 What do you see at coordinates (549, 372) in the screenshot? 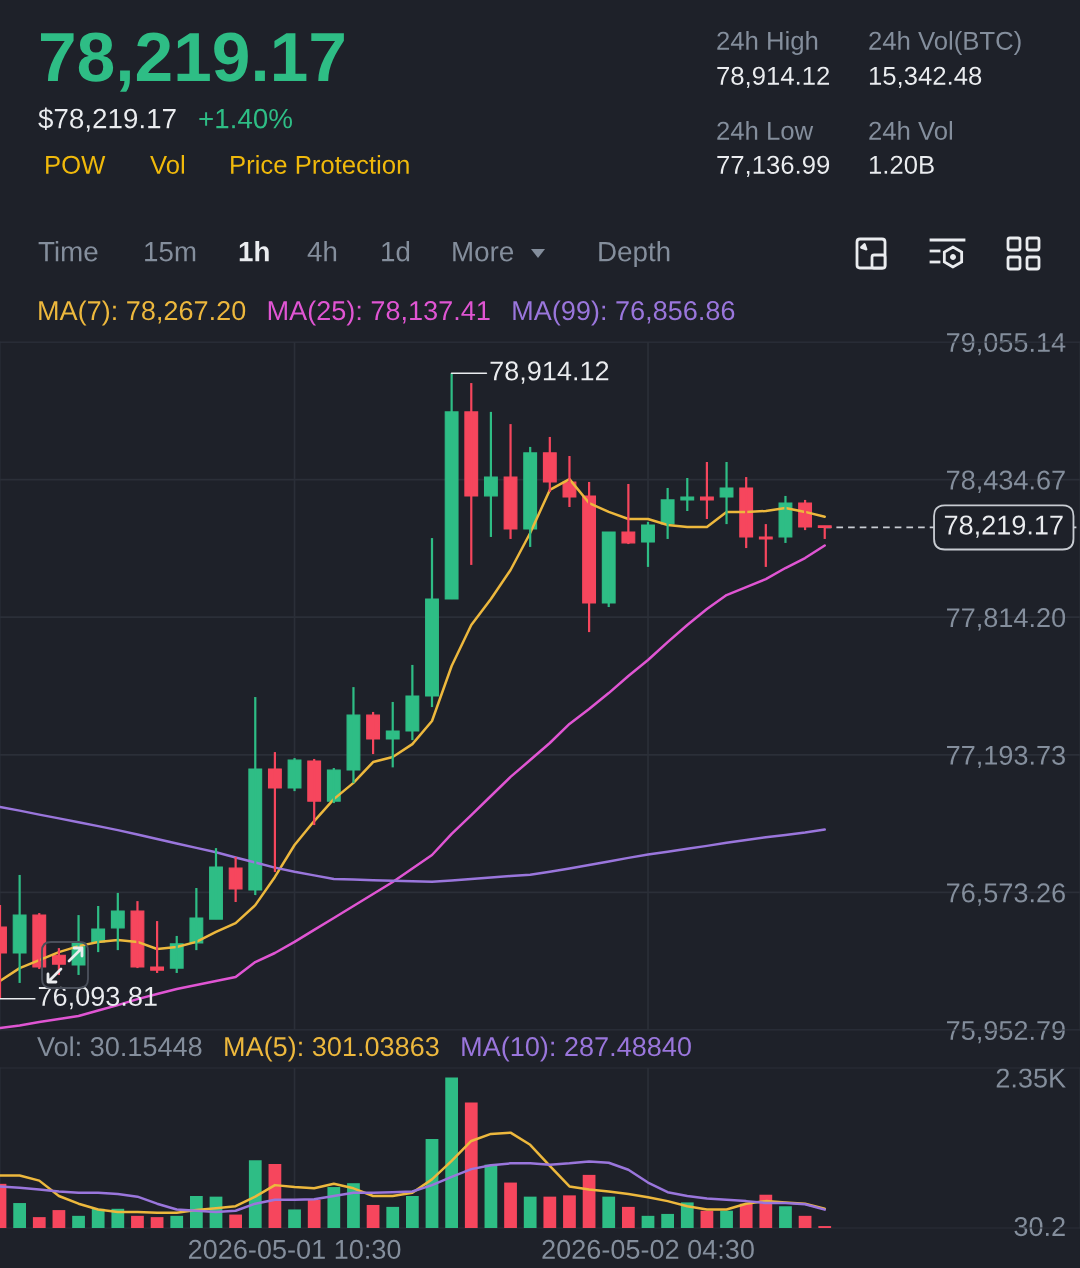
I see `annotation: 78,914.12` at bounding box center [549, 372].